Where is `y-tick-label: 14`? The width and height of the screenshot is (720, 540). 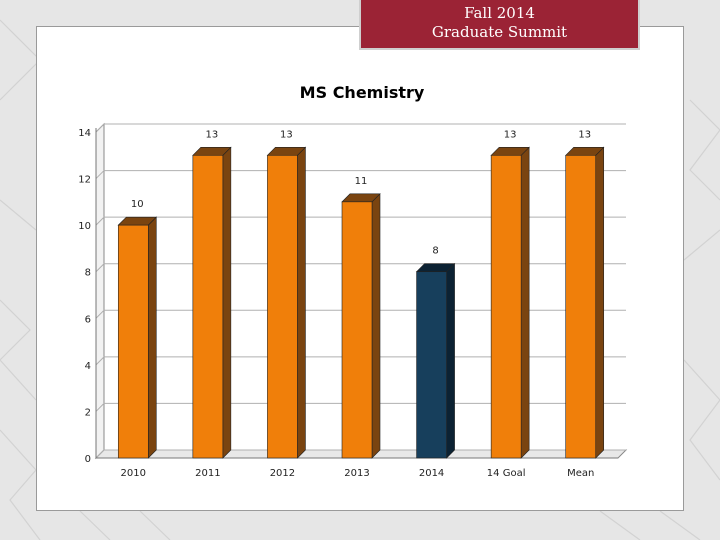 y-tick-label: 14 is located at coordinates (84, 133).